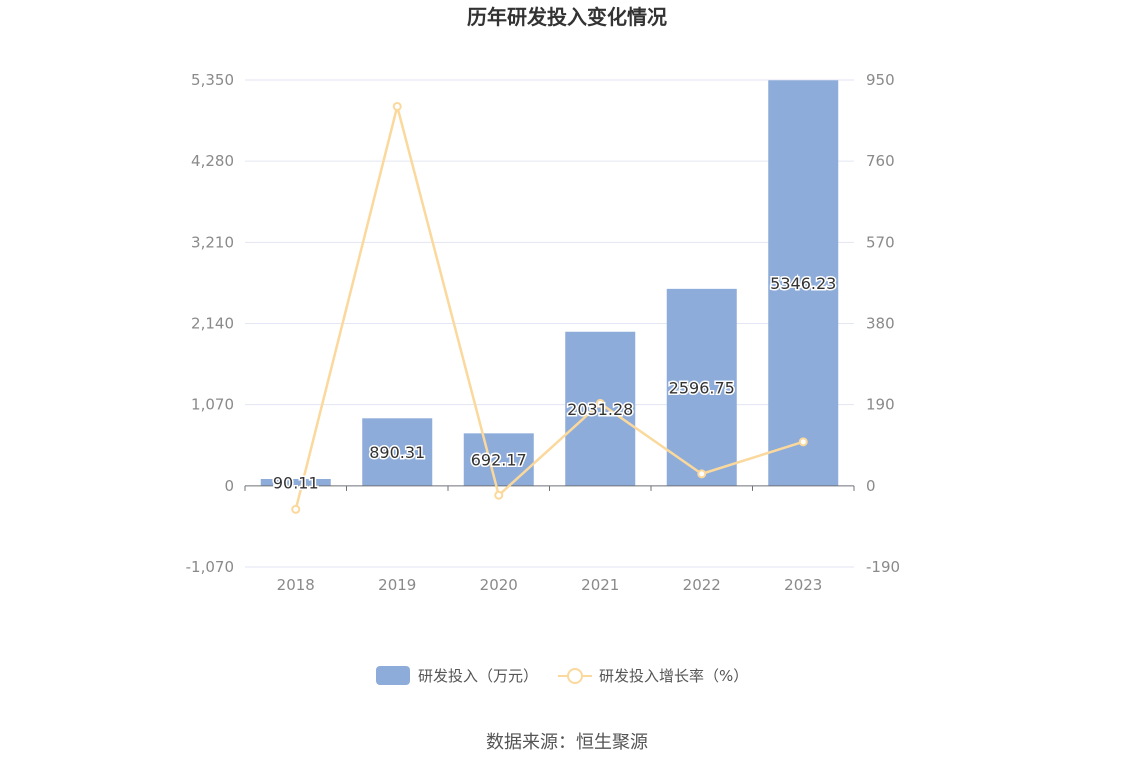 The width and height of the screenshot is (1134, 766). What do you see at coordinates (212, 405) in the screenshot?
I see `left-axis-tick-label: 1,070` at bounding box center [212, 405].